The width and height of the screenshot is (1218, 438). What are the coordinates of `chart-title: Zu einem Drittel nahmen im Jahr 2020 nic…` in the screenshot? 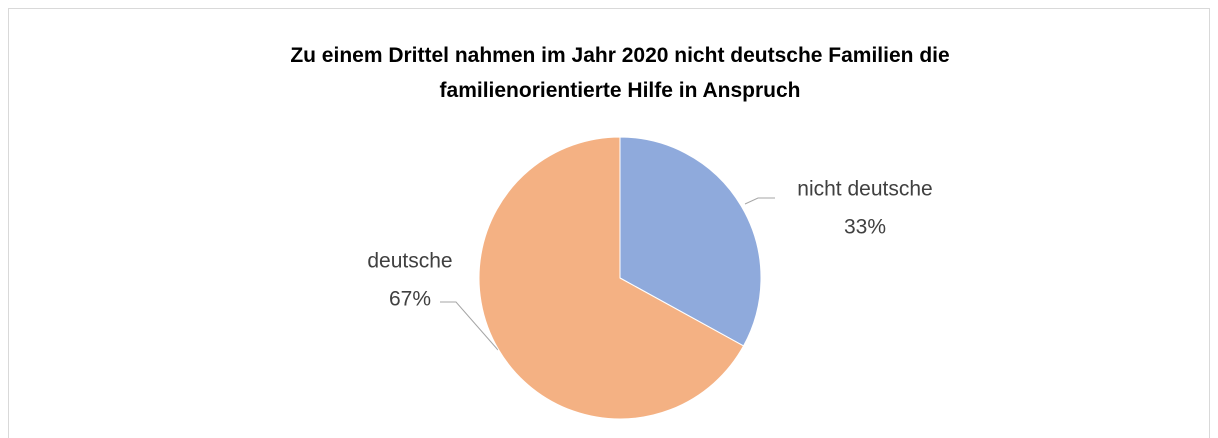 It's located at (620, 73).